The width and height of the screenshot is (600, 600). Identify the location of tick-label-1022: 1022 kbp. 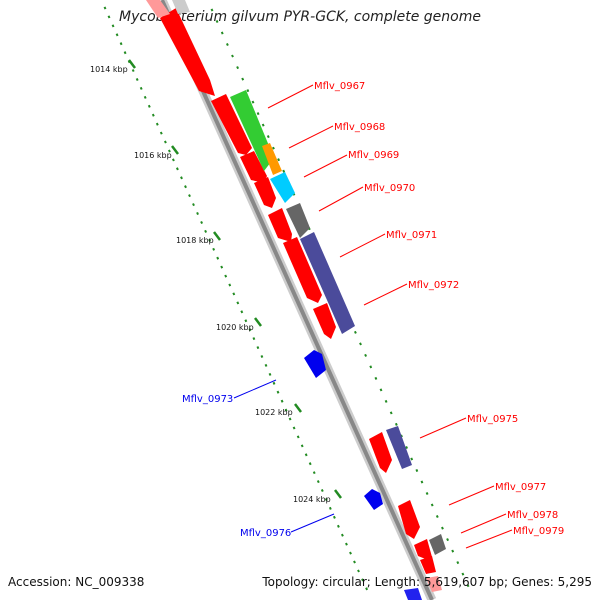
(274, 412).